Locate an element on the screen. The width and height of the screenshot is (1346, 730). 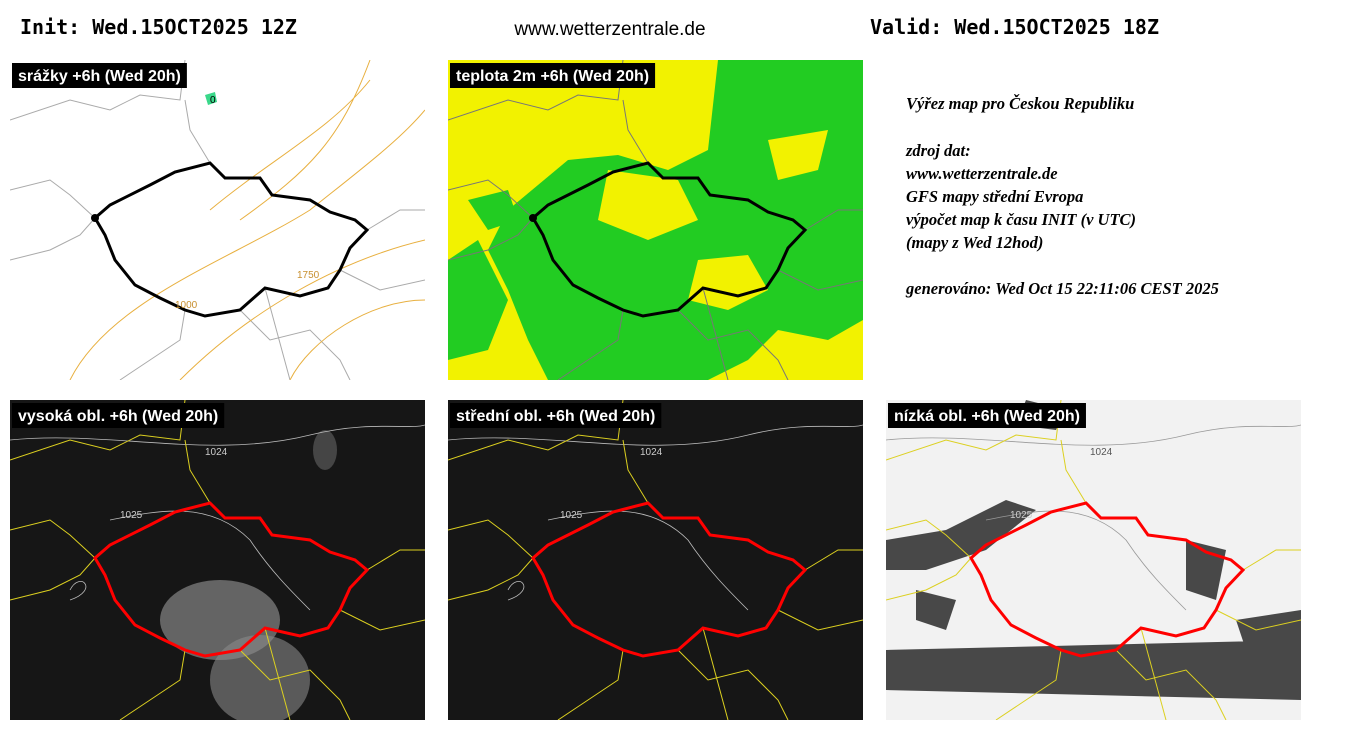
high-cloud-map: 1024 1025 is located at coordinates (217, 560).